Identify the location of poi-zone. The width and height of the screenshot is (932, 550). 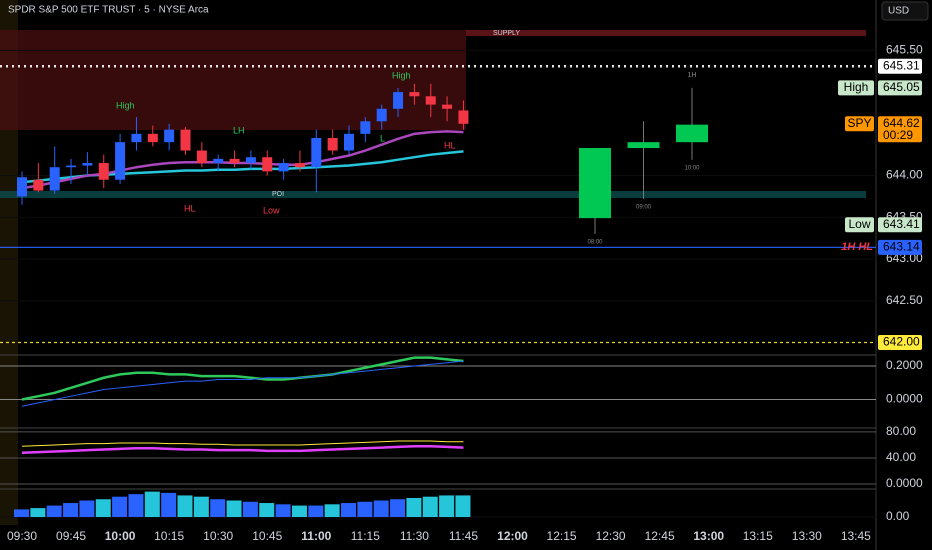
(433, 194).